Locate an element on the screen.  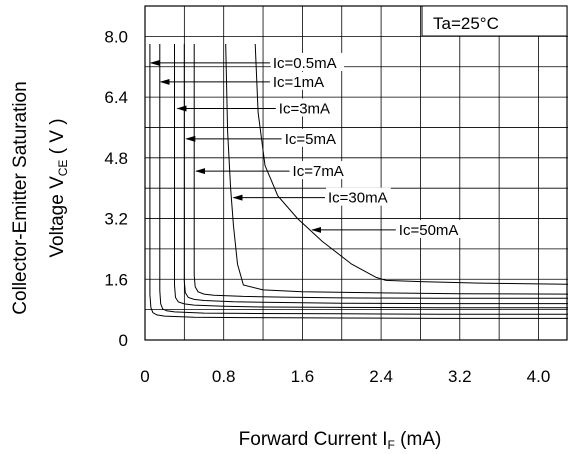
y-tick-label: 3.2 is located at coordinates (116, 219).